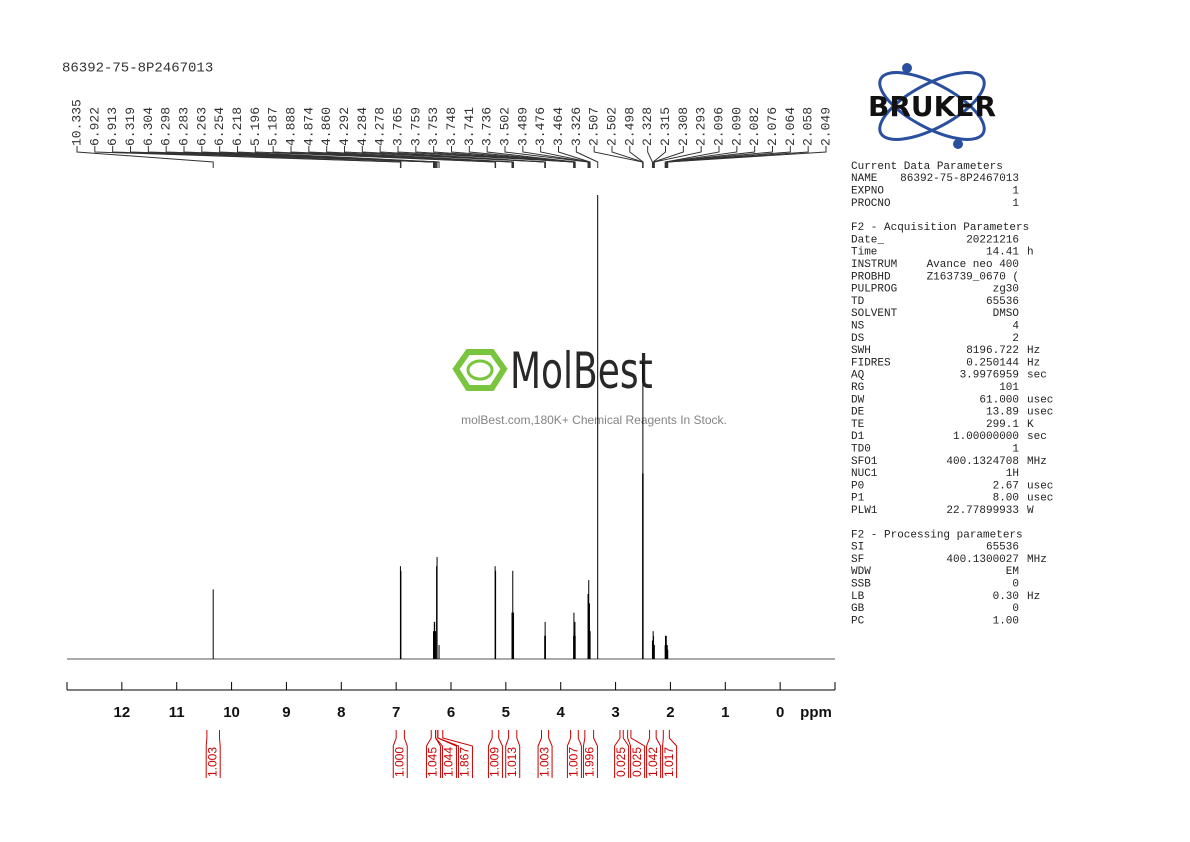 The width and height of the screenshot is (1190, 842). What do you see at coordinates (772, 126) in the screenshot?
I see `peak-label: 2.076` at bounding box center [772, 126].